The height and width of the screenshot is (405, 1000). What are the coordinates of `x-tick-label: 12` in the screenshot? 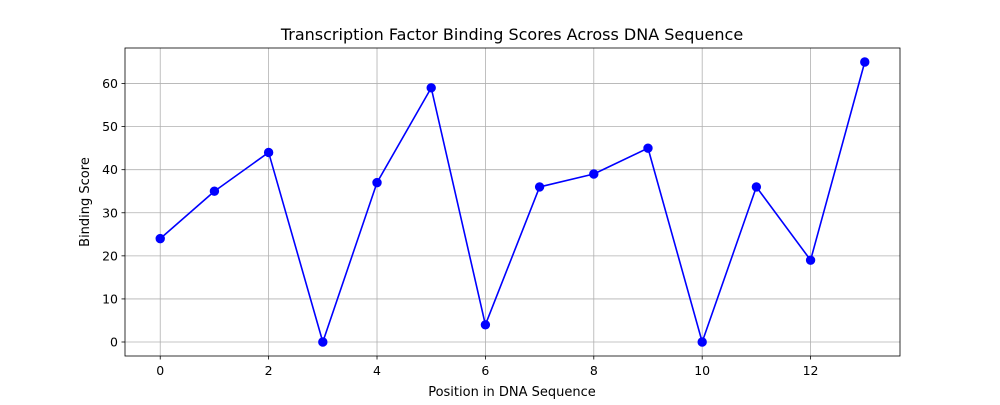 It's located at (811, 370).